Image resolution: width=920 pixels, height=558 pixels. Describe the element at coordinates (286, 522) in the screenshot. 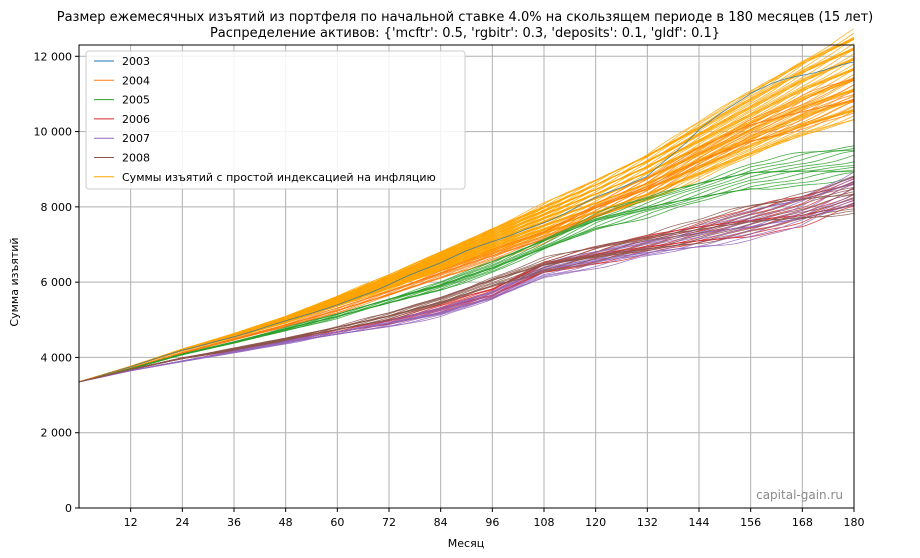

I see `x-tick-label: 48` at that location.